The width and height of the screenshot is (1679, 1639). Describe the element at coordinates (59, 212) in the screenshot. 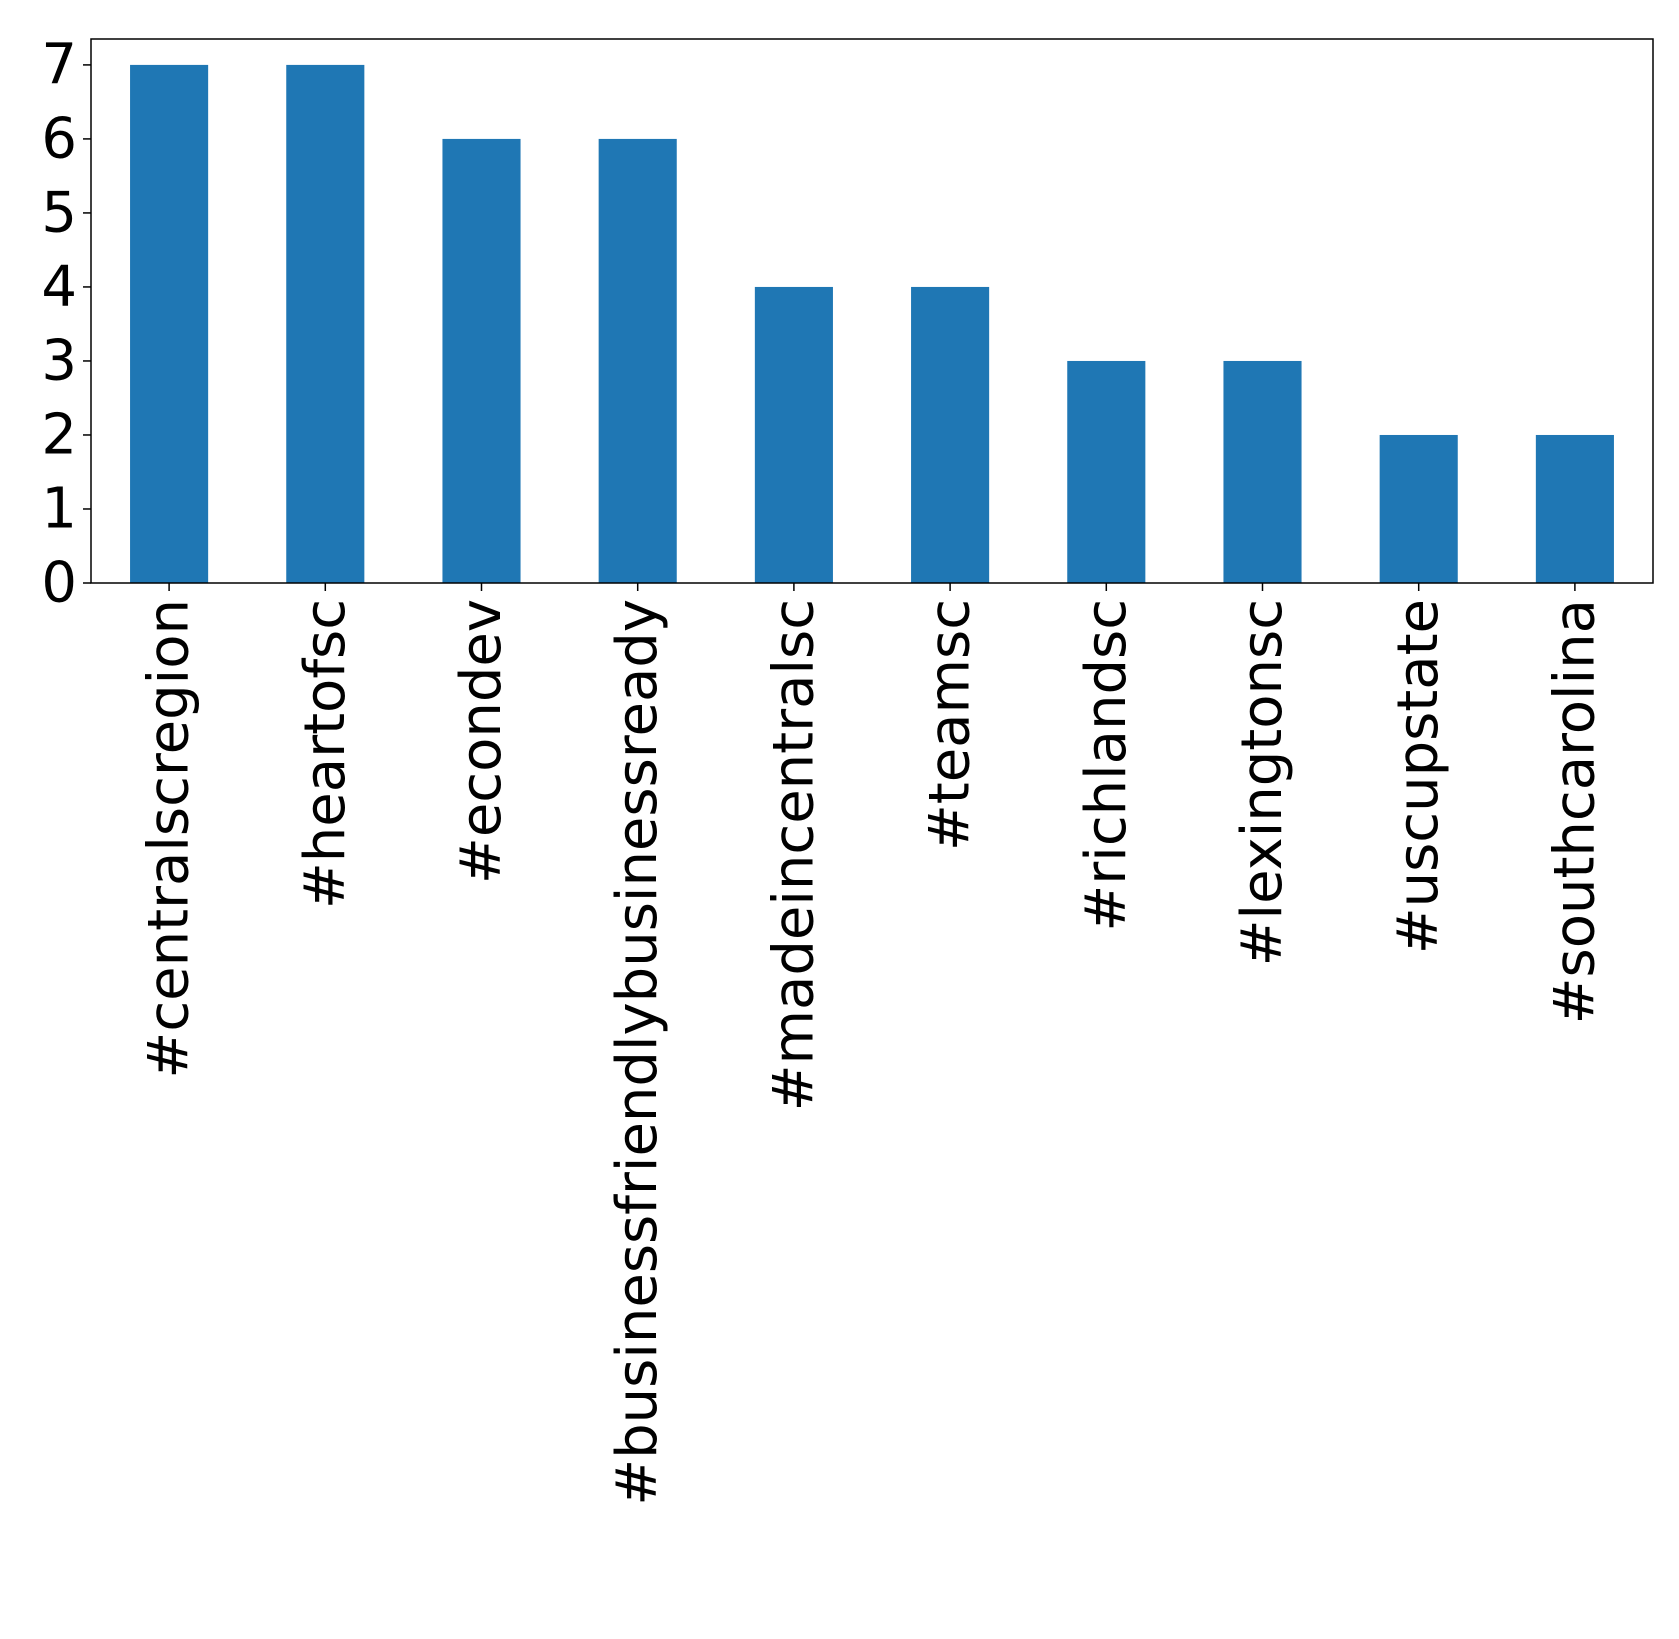

I see `y-tick-label: 5` at that location.